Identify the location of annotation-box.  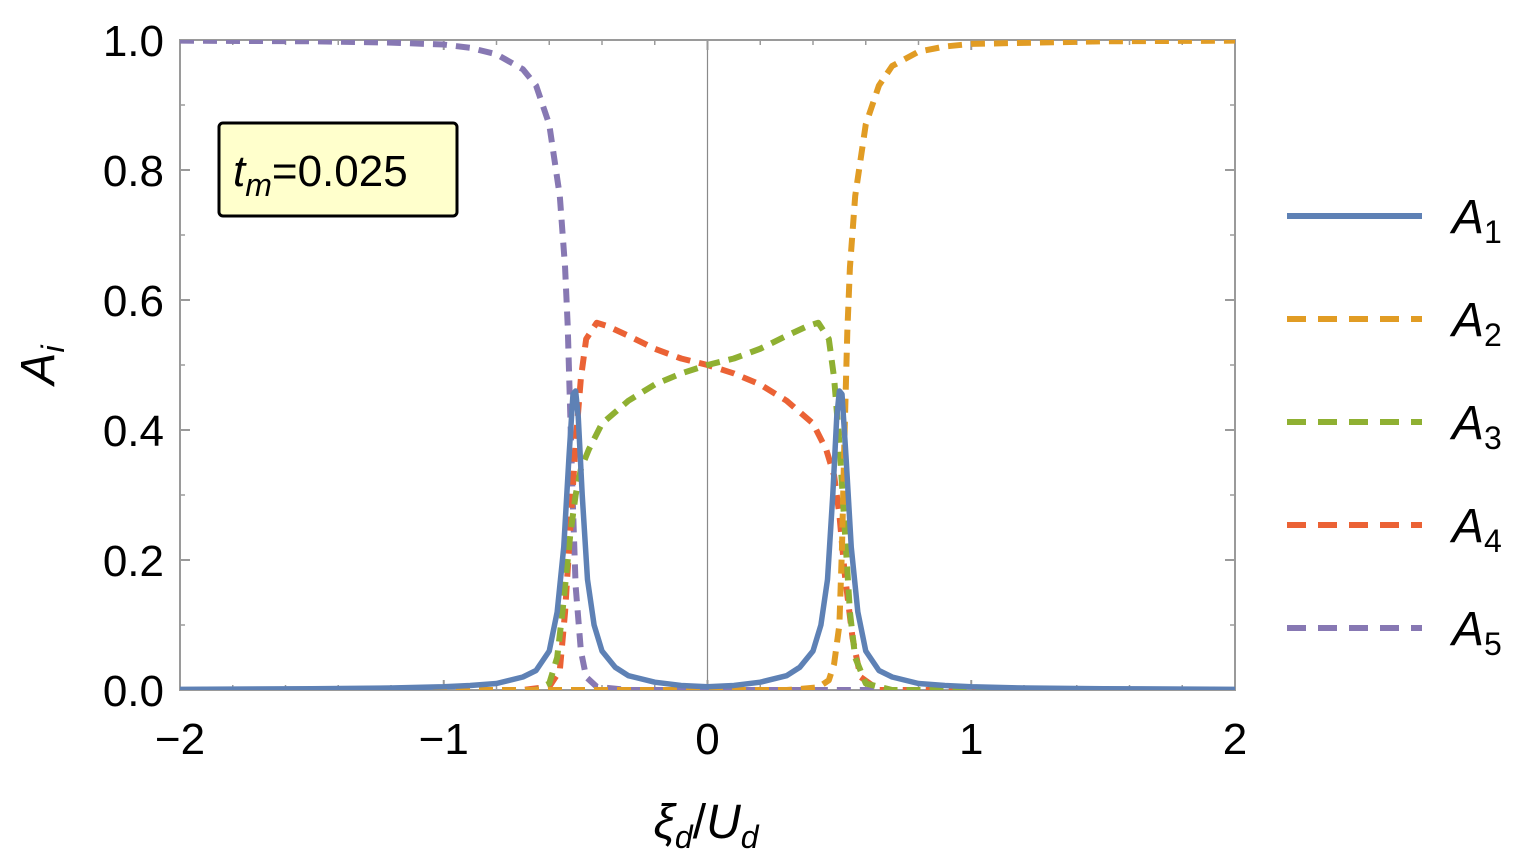
(338, 169).